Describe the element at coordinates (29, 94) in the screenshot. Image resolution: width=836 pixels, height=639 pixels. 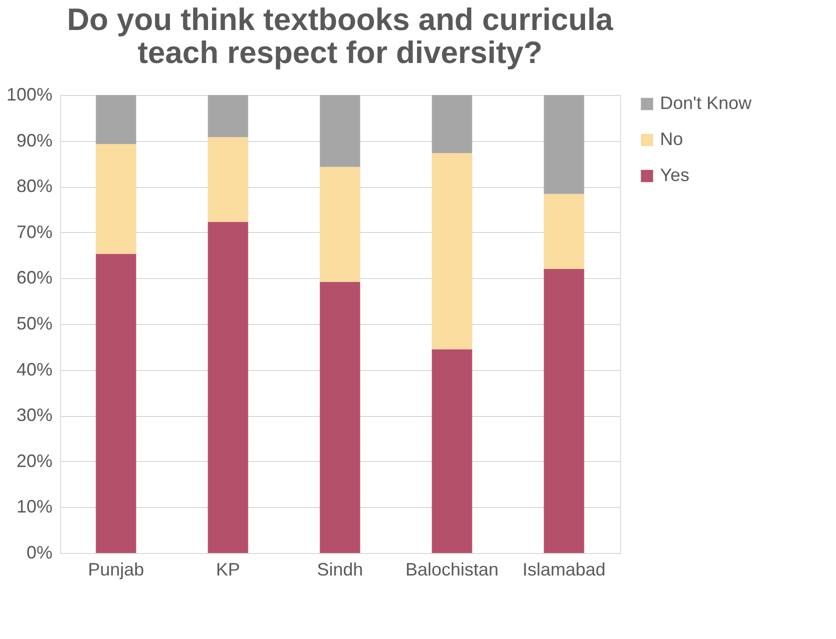
I see `y-tick-label: 100%` at that location.